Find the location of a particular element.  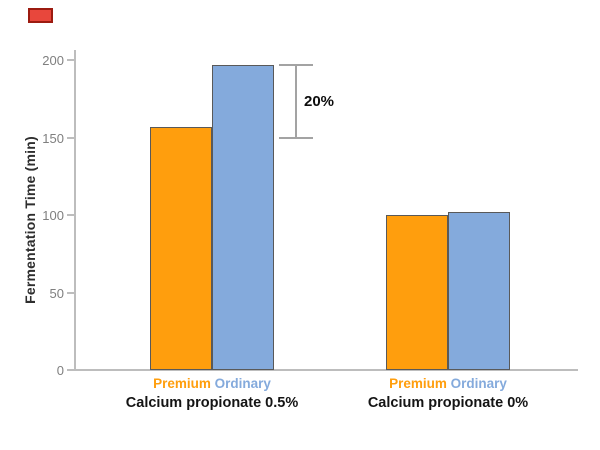

y-tick-label: 50 is located at coordinates (56, 293).